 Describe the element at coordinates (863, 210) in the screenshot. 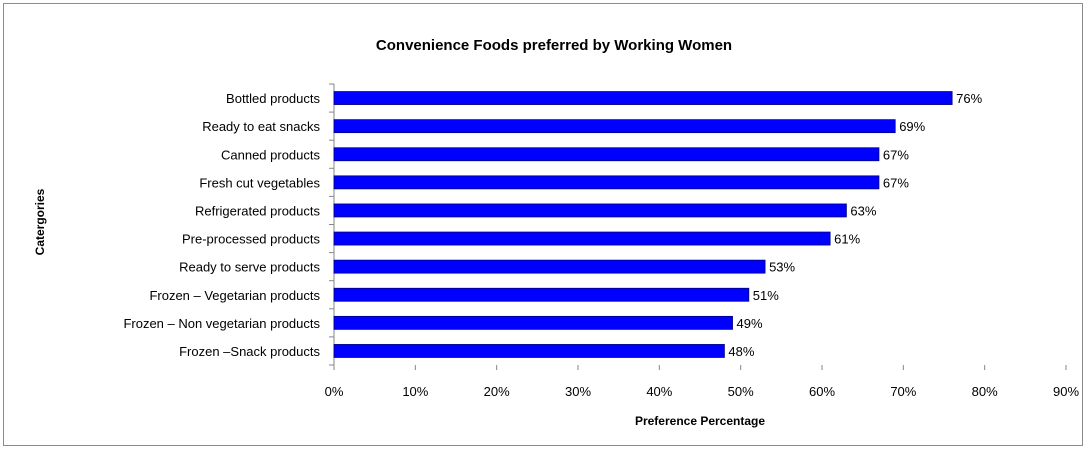

I see `value-label: 63%` at that location.